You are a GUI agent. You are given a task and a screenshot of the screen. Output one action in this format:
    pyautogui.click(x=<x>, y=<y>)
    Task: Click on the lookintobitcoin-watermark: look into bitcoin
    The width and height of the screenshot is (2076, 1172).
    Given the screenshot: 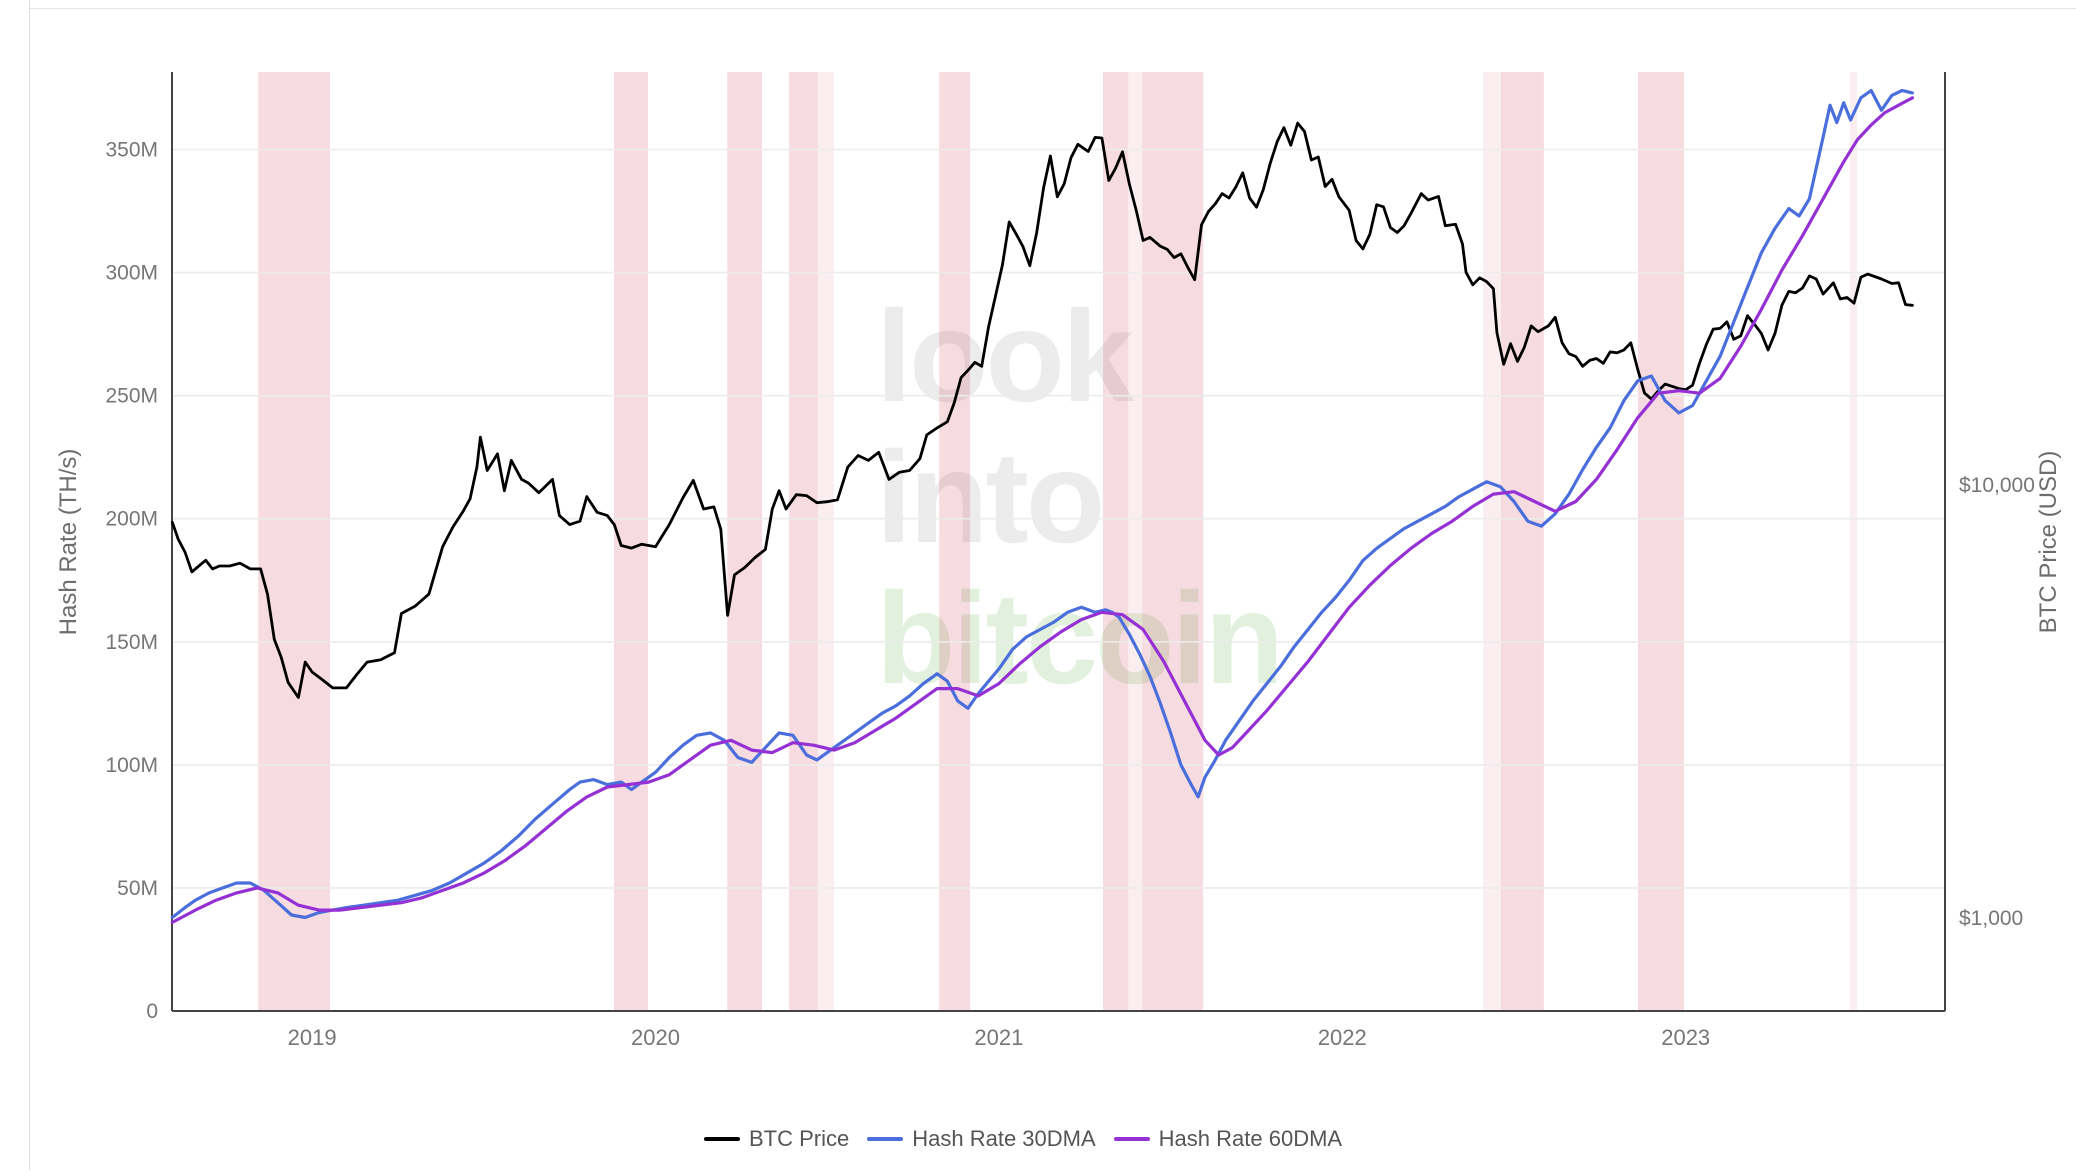 What is the action you would take?
    pyautogui.click(x=1080, y=497)
    